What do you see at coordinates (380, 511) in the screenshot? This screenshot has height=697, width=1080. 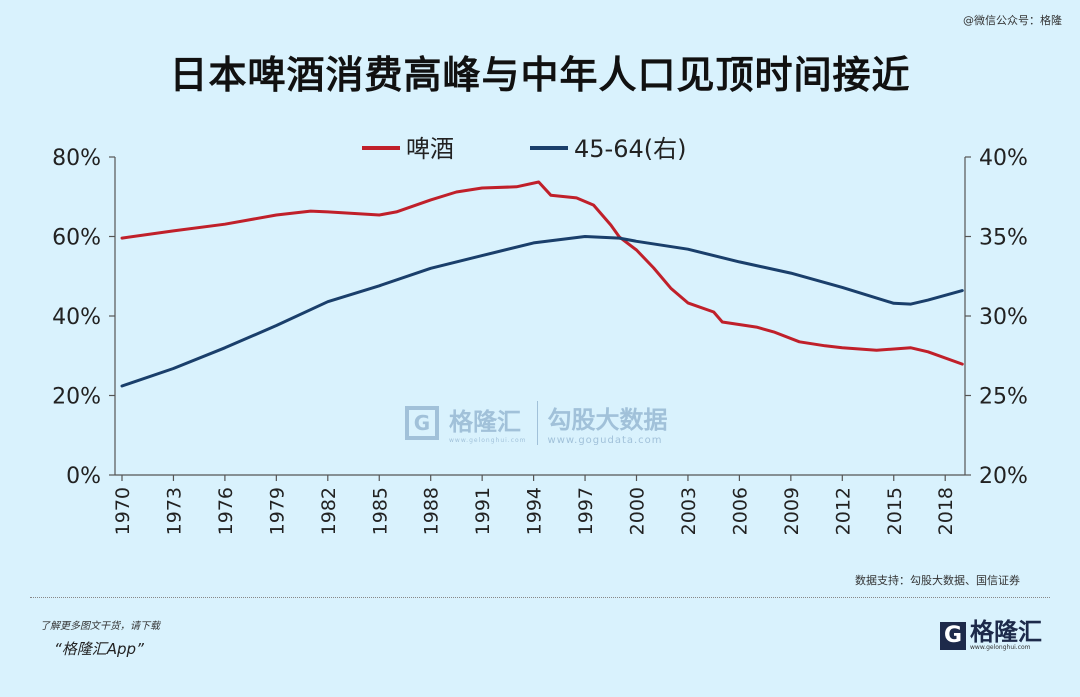 I see `x-tick-label: 1985` at bounding box center [380, 511].